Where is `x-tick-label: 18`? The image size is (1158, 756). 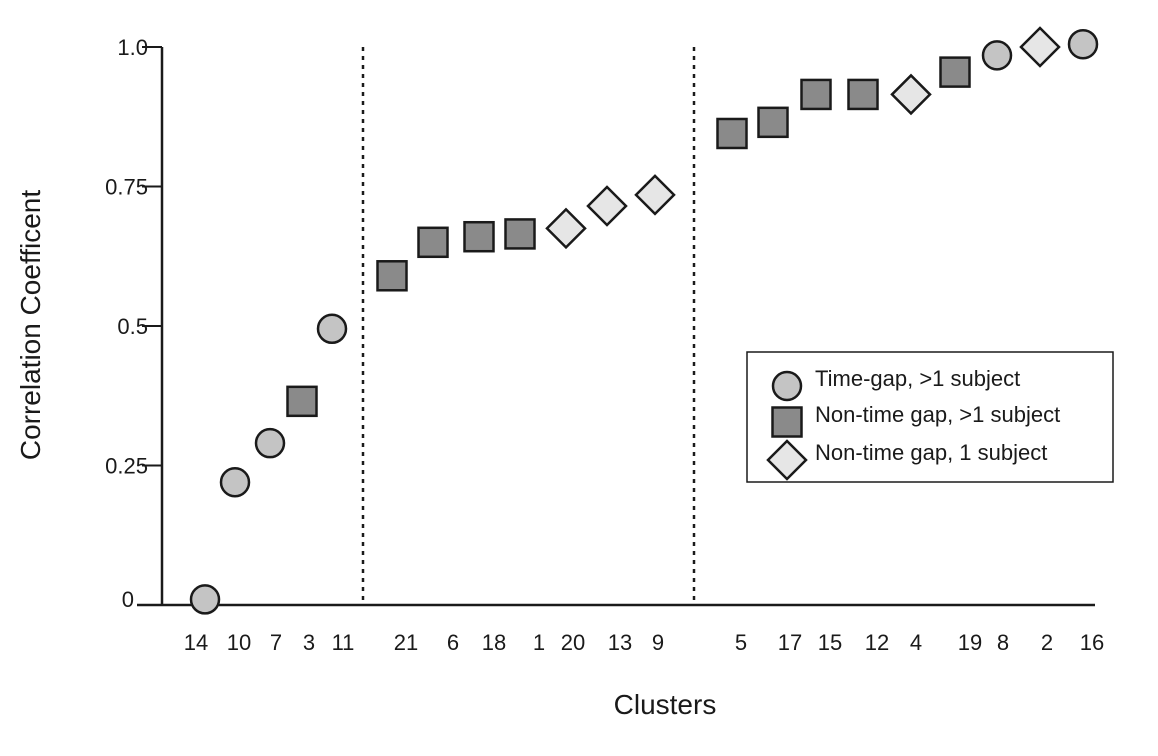 x-tick-label: 18 is located at coordinates (494, 642).